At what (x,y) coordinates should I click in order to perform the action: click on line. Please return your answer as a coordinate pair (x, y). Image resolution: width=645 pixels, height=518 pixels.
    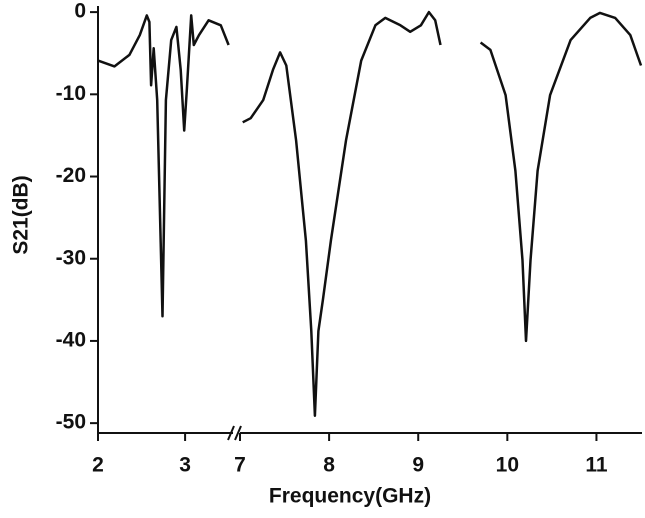
    Looking at the image, I should click on (163, 166).